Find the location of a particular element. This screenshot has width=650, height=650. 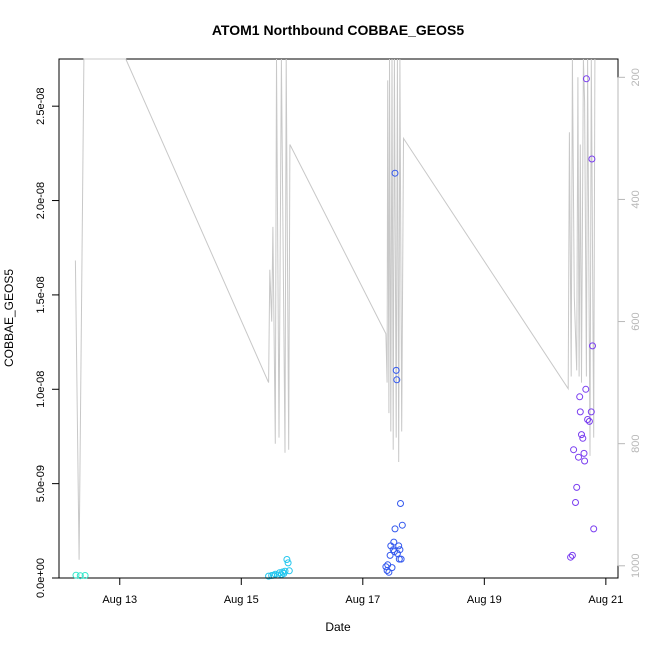

y-tick-label: 1.5e-08 is located at coordinates (41, 294).